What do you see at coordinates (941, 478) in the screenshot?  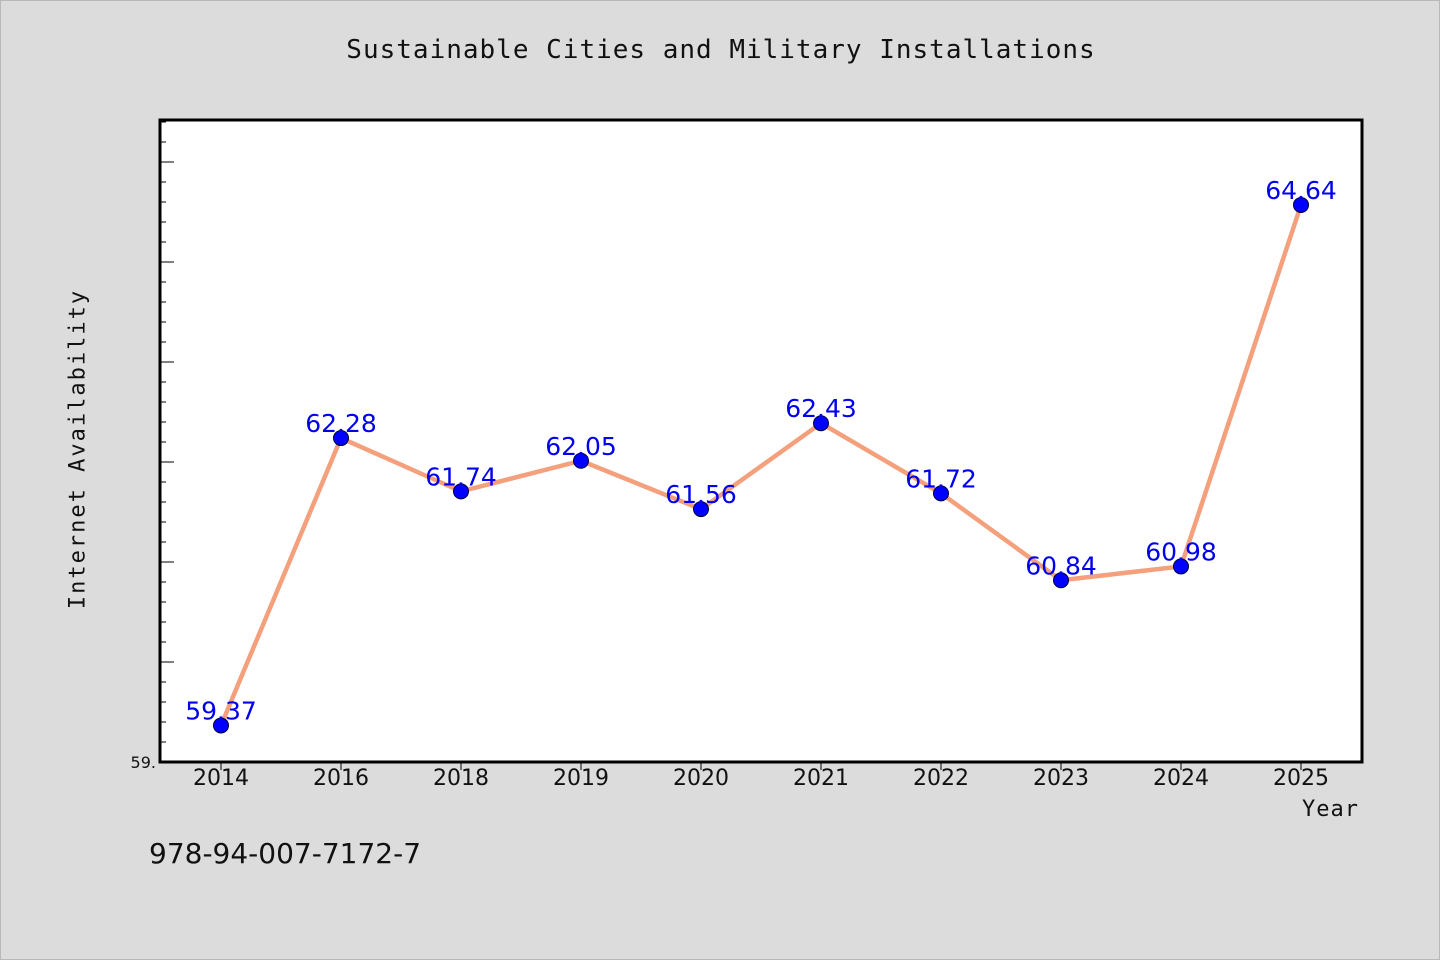 I see `data-label: 61.72` at bounding box center [941, 478].